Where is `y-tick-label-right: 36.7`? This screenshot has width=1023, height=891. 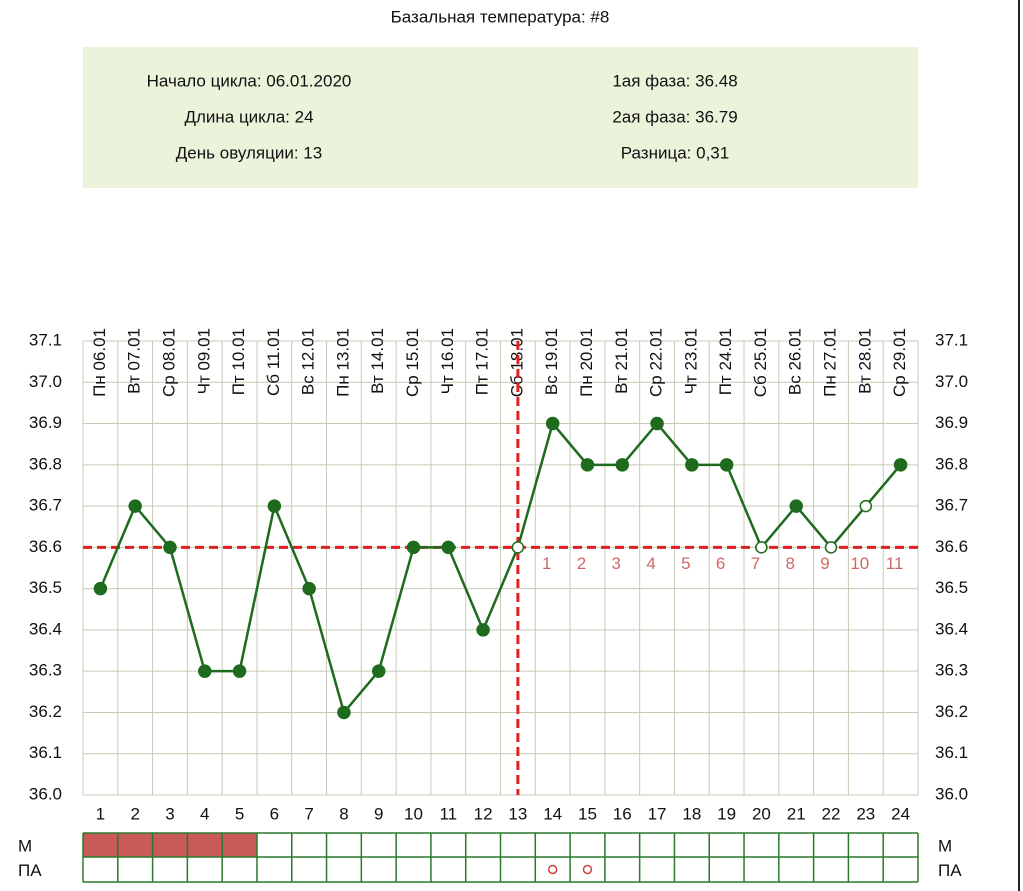 y-tick-label-right: 36.7 is located at coordinates (951, 505).